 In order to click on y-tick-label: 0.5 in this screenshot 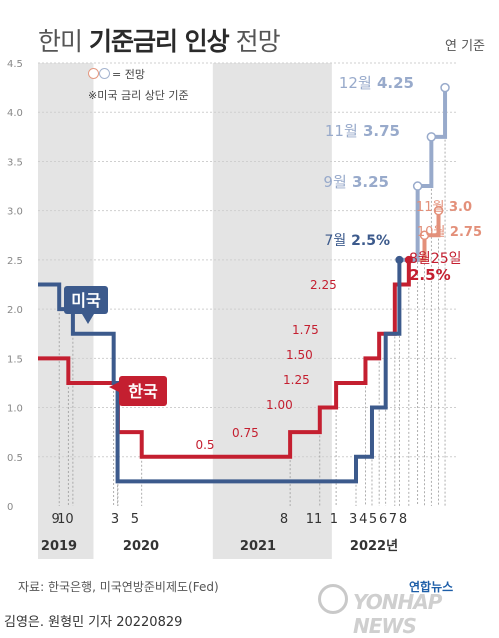, I will do `click(15, 458)`.